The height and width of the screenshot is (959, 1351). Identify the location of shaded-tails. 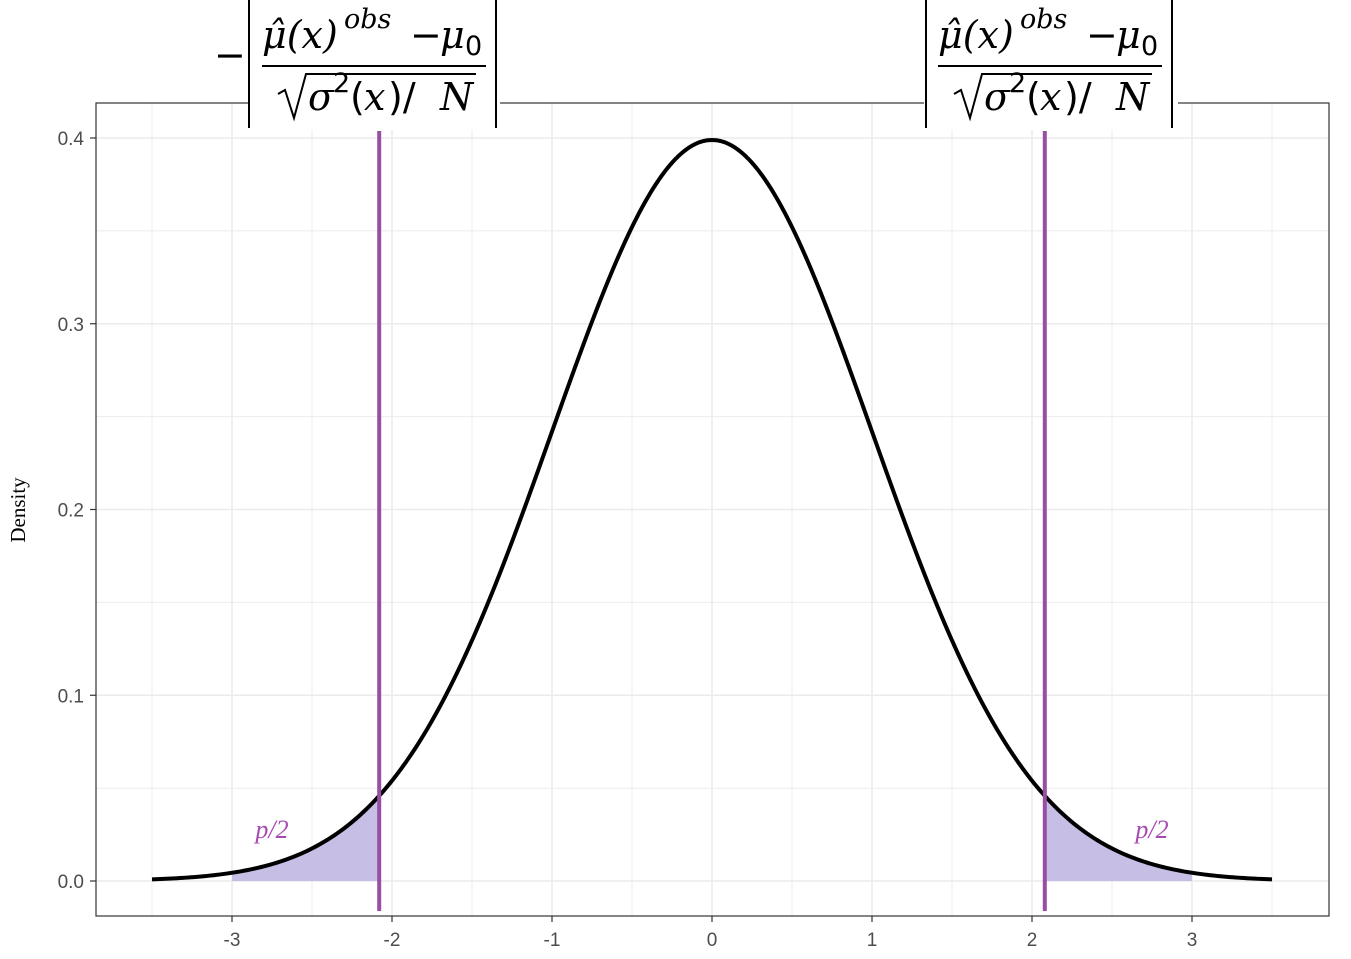
(712, 838).